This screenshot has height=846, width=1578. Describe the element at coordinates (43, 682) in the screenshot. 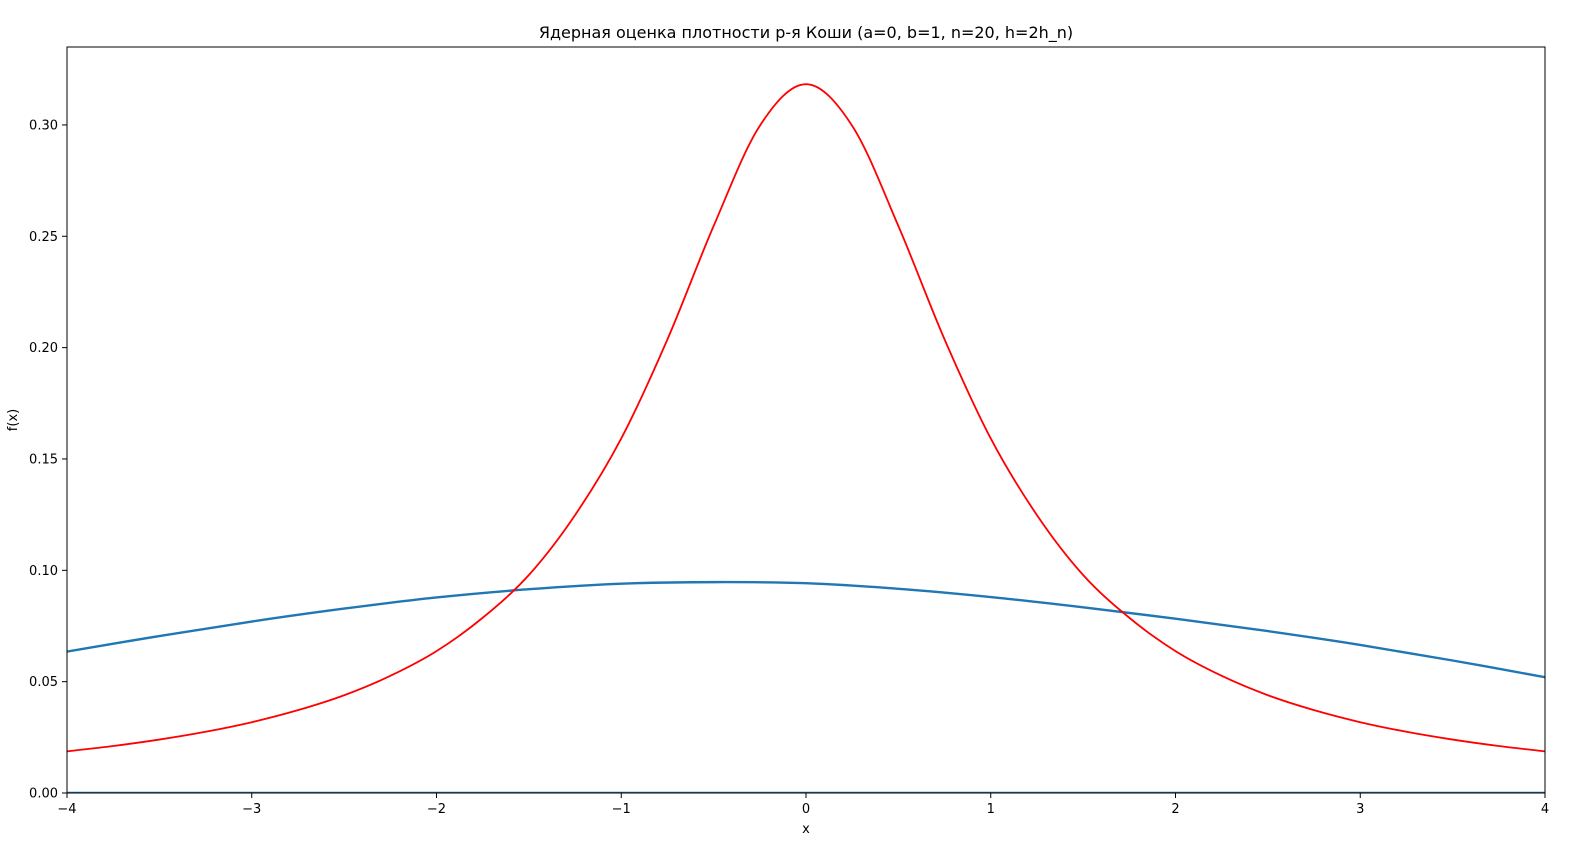

I see `y-tick-label: 0.05` at that location.